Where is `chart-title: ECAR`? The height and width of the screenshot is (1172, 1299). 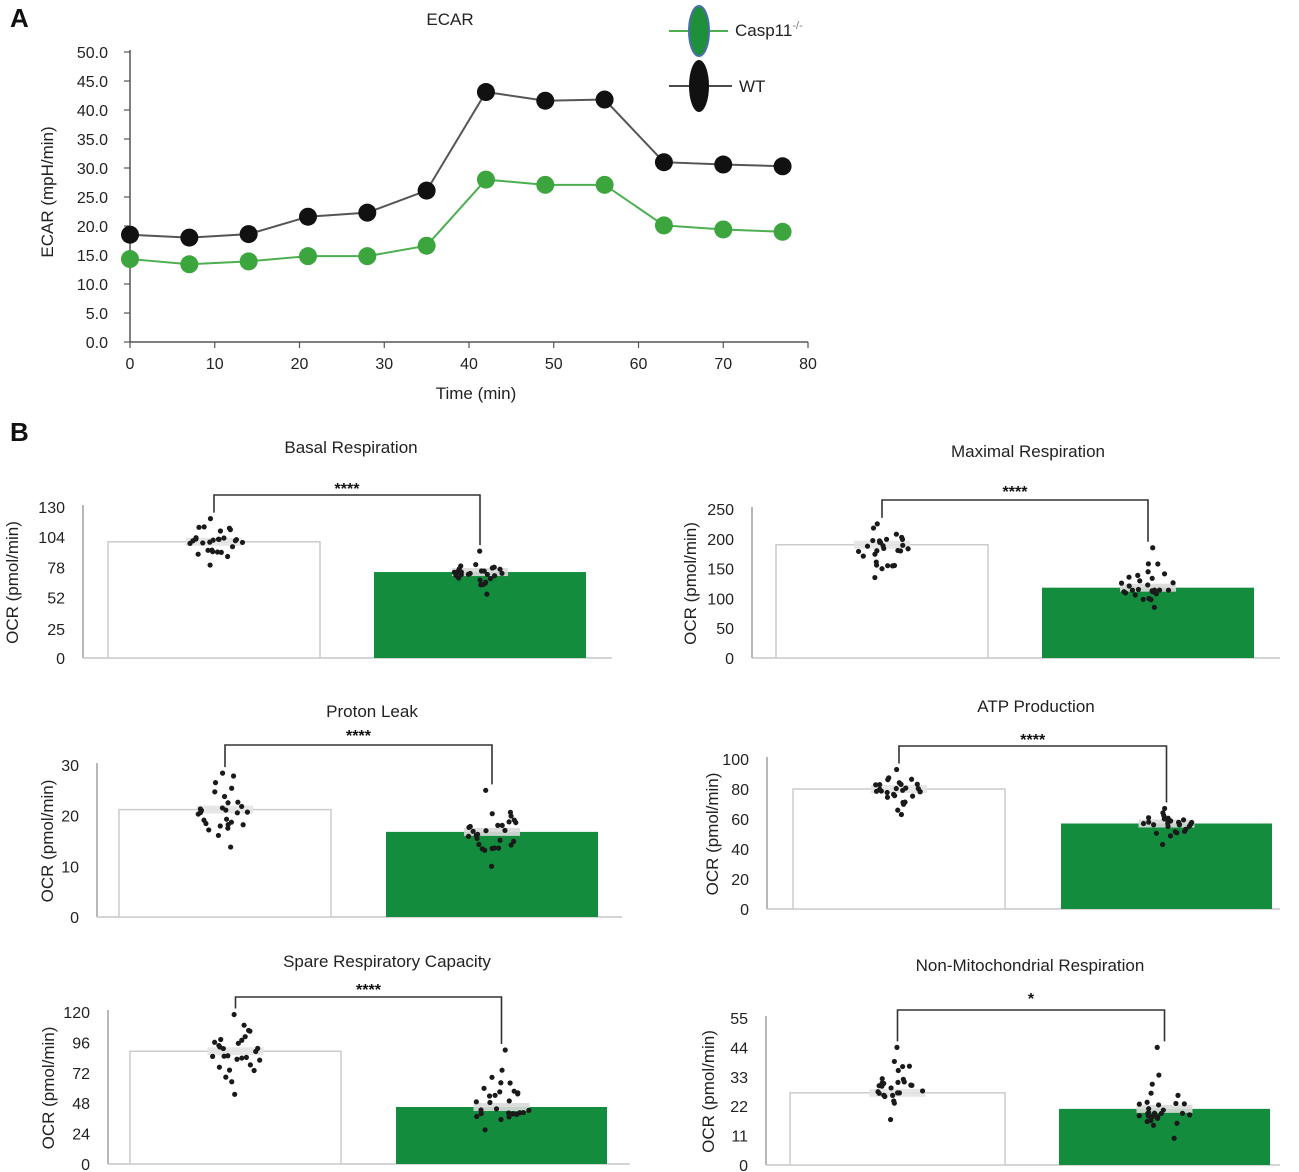
chart-title: ECAR is located at coordinates (449, 19).